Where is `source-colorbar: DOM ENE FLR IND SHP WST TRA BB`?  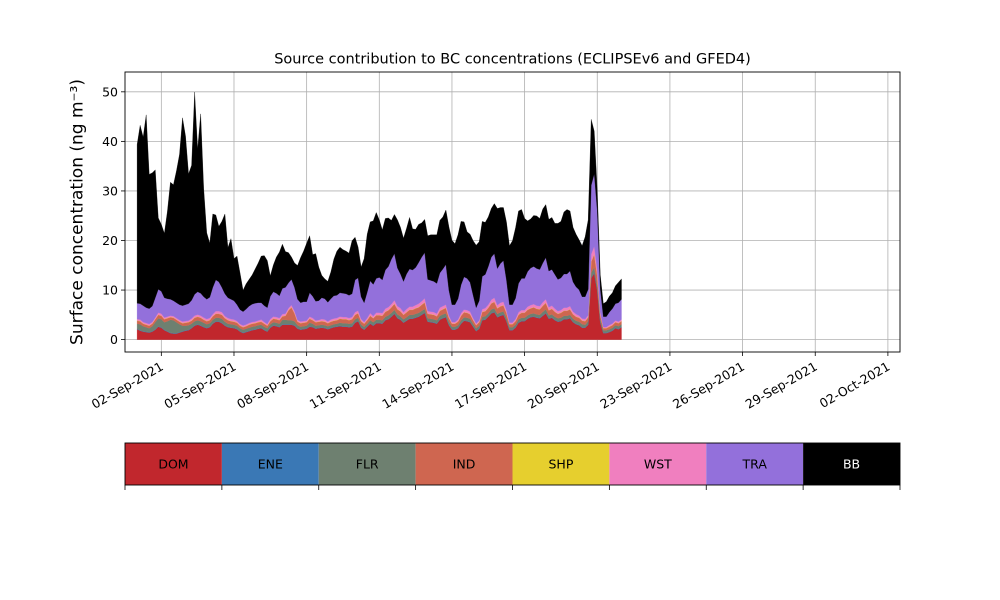 source-colorbar: DOM ENE FLR IND SHP WST TRA BB is located at coordinates (512, 466).